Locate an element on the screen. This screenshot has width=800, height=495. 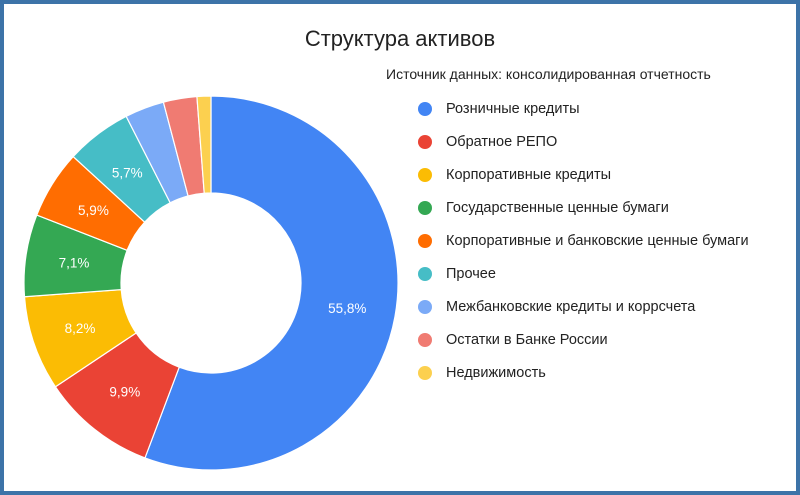
legend-item-7: Остатки в Банке России is located at coordinates (588, 340).